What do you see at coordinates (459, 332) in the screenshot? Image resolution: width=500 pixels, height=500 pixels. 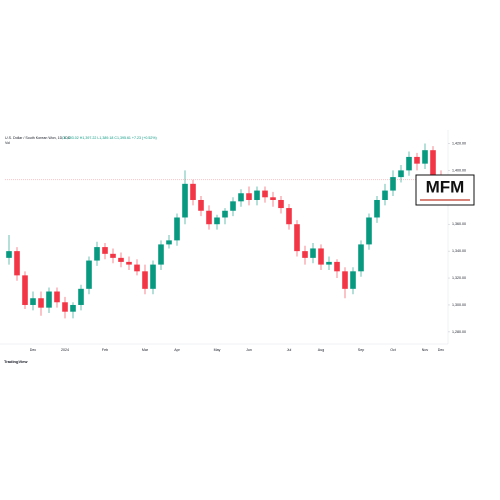 I see `y-tick-label: 1,280.00` at bounding box center [459, 332].